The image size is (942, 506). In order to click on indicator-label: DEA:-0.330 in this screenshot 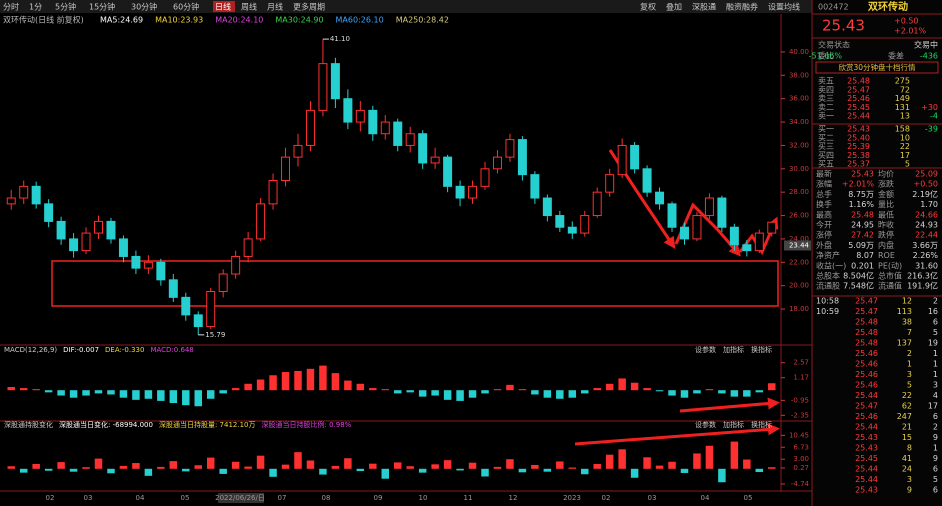, I will do `click(124, 350)`.